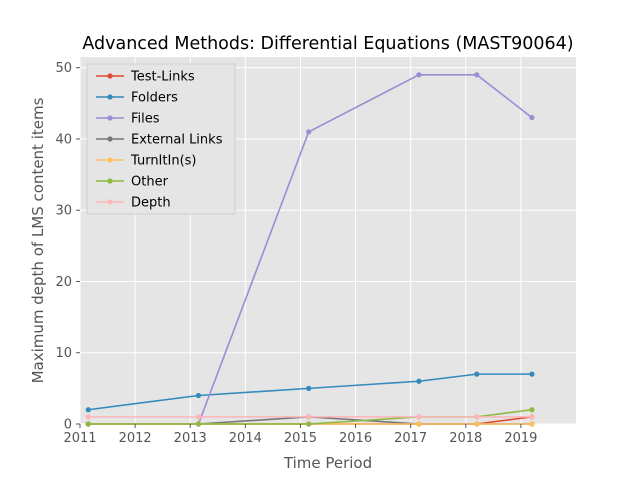 Image resolution: width=640 pixels, height=480 pixels. I want to click on legend-label: Files, so click(145, 119).